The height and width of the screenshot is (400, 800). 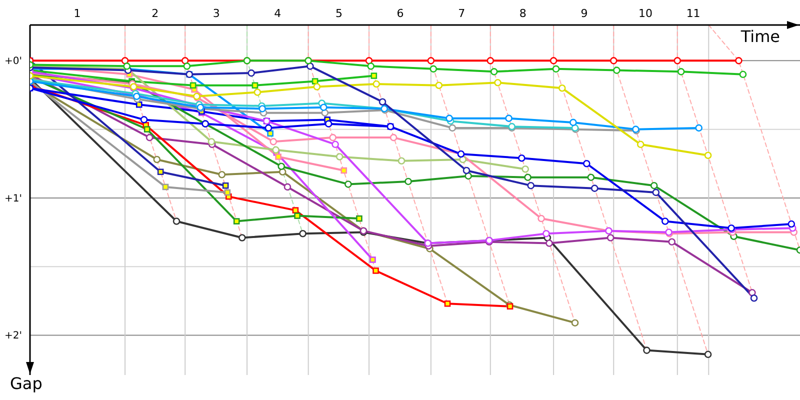 I want to click on x-axis-title: Time, so click(x=760, y=36).